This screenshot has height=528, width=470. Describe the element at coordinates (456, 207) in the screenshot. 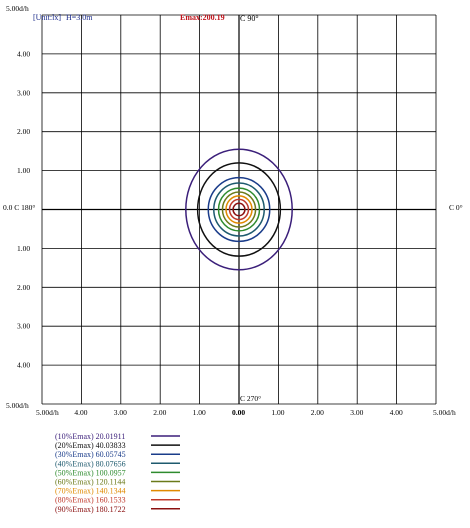

I see `c0-label: C 0°` at that location.